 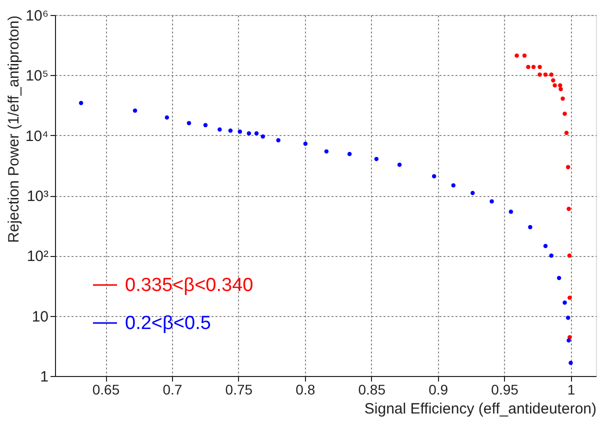 What do you see at coordinates (37, 257) in the screenshot?
I see `y-tick-label: 10²` at bounding box center [37, 257].